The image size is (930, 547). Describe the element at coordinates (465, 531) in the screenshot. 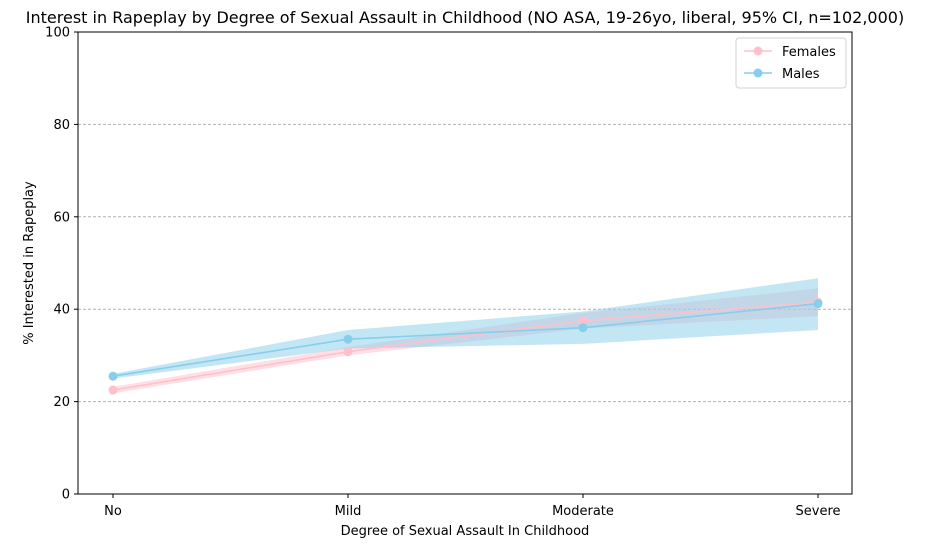

I see `x-axis-label: Degree of Sexual Assault In Childhood` at that location.